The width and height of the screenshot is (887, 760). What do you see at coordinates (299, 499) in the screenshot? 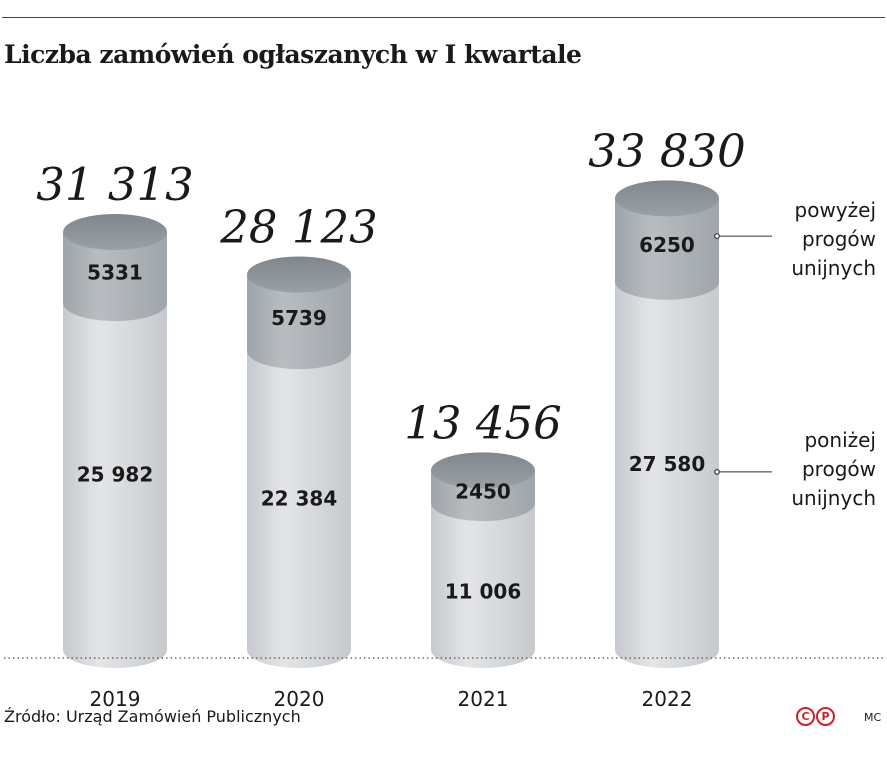
I see `value-label-below-2020: 22 384` at bounding box center [299, 499].